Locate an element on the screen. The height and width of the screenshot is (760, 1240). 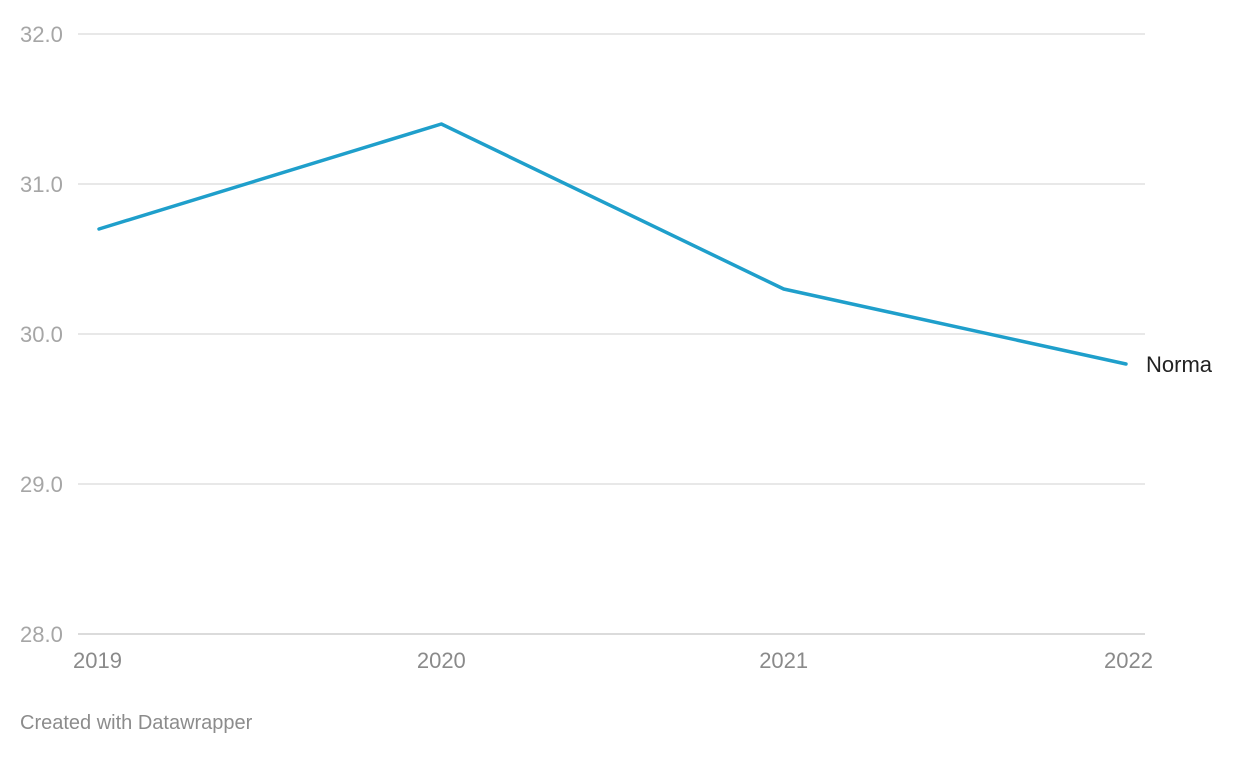
x-tick-label: 2019 is located at coordinates (97, 660).